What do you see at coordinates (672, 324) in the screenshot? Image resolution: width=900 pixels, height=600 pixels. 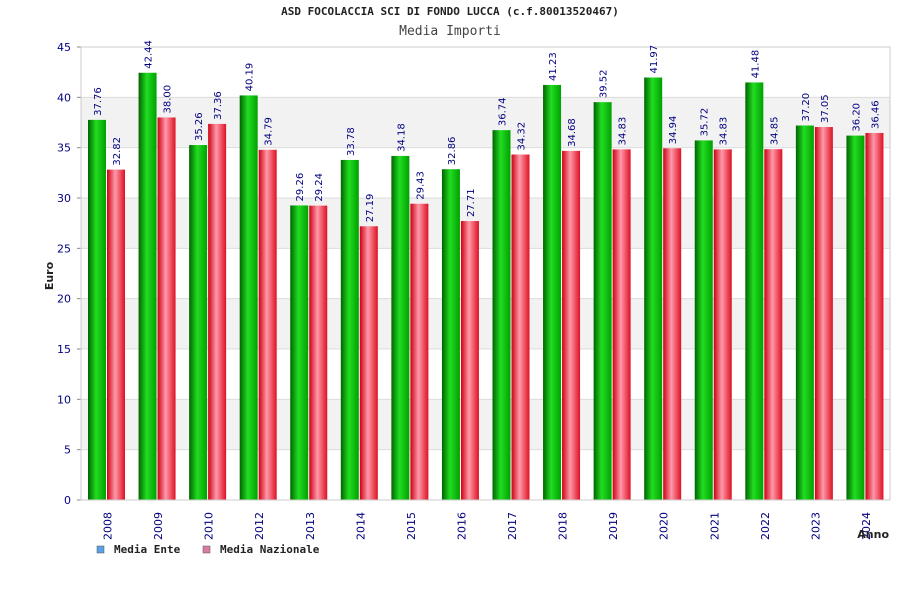 I see `bar-media-nazionale-2020` at bounding box center [672, 324].